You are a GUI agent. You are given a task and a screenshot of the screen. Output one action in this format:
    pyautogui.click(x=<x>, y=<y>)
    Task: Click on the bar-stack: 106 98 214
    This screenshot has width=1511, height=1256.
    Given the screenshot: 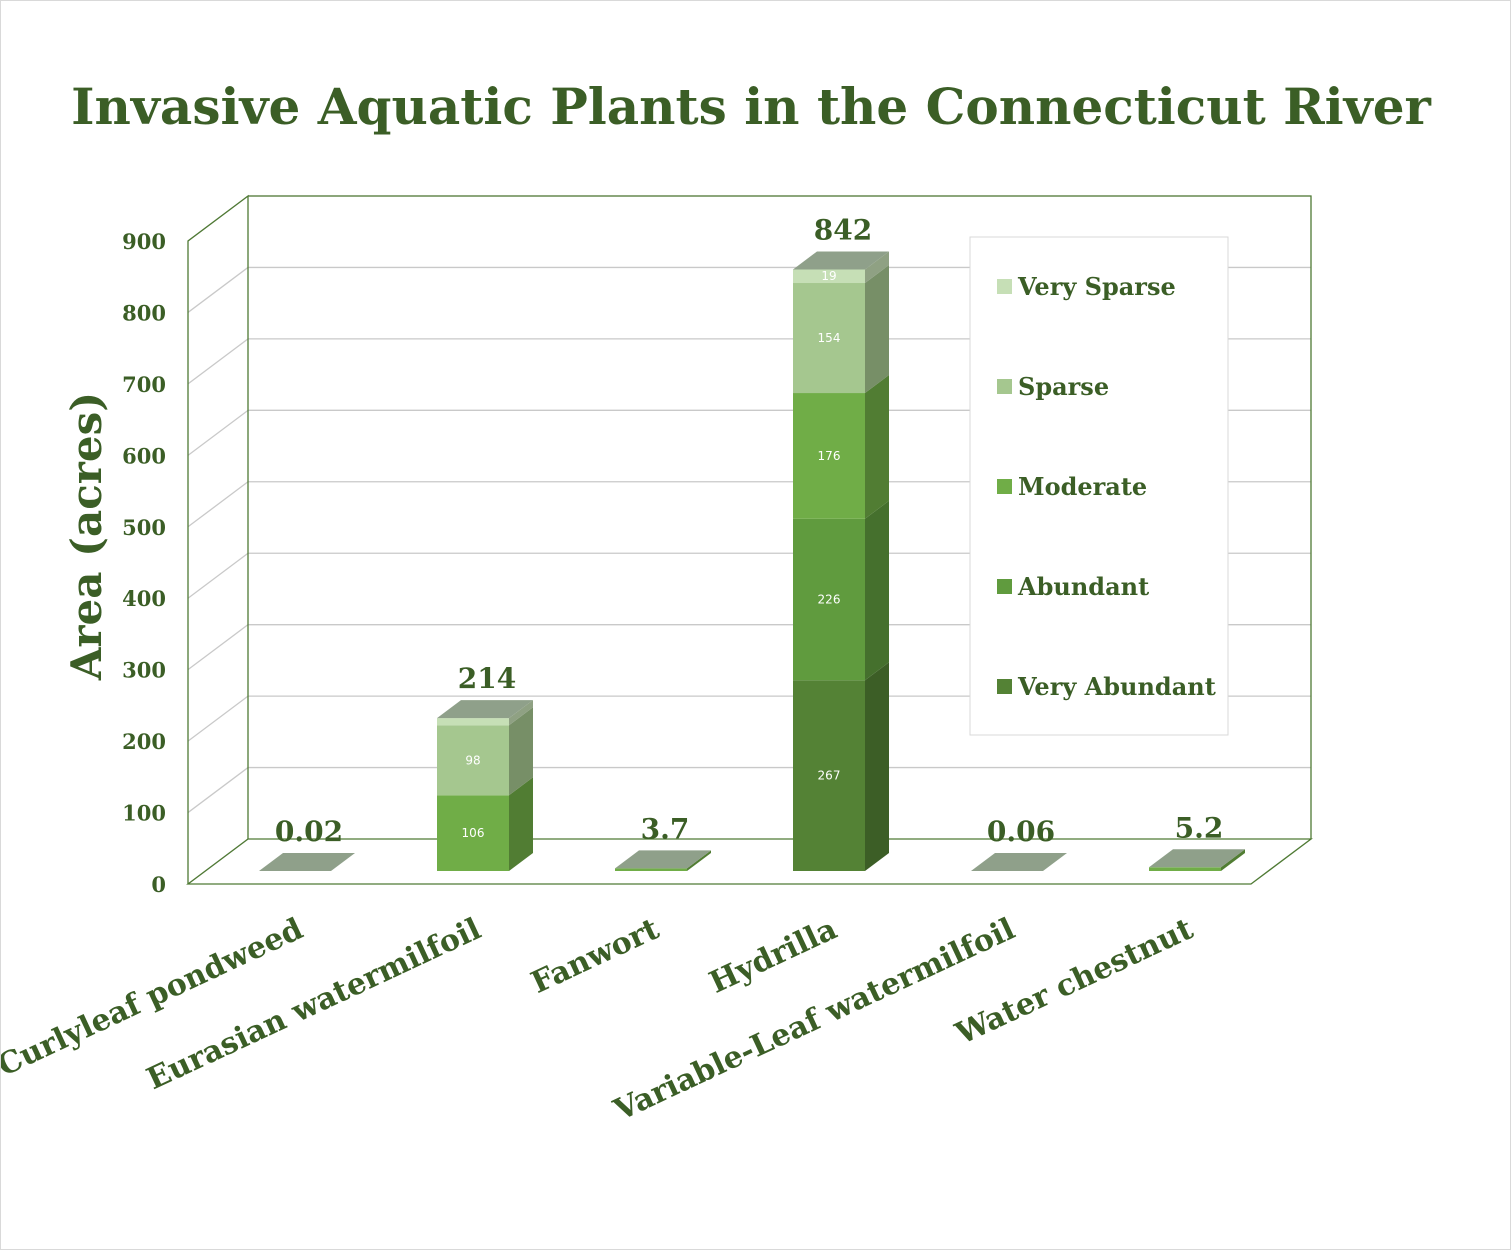 What is the action you would take?
    pyautogui.click(x=485, y=766)
    